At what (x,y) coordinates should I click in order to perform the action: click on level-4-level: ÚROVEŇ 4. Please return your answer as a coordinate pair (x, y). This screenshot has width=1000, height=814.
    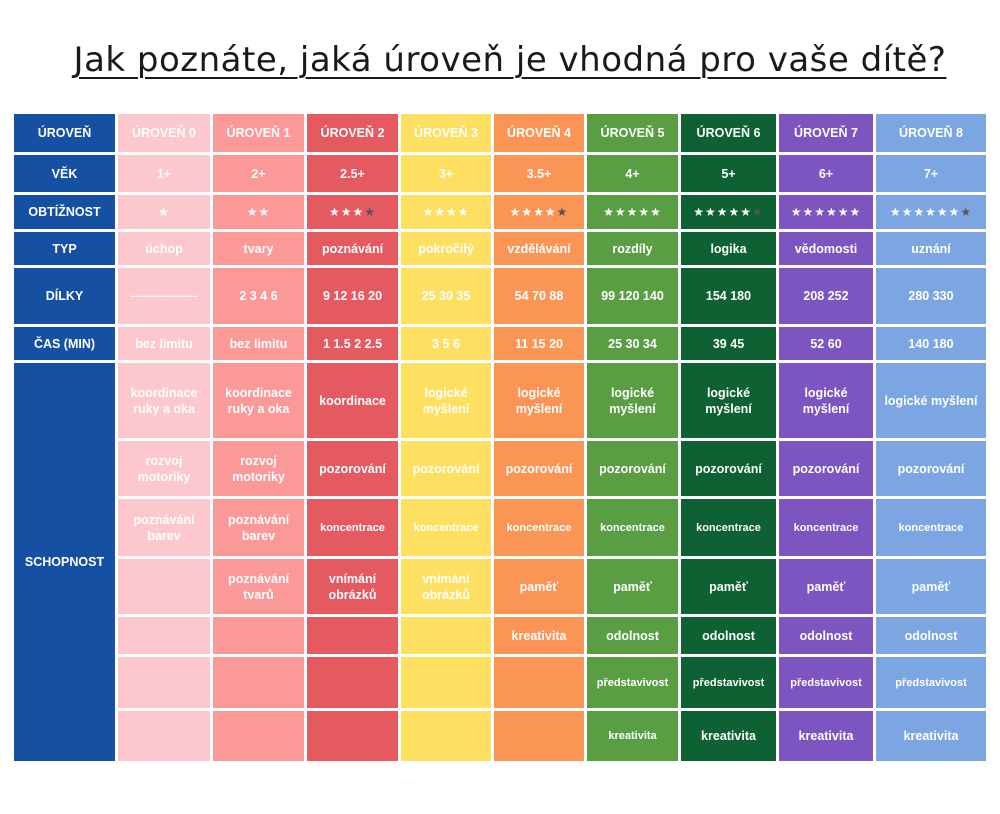
    Looking at the image, I should click on (539, 133).